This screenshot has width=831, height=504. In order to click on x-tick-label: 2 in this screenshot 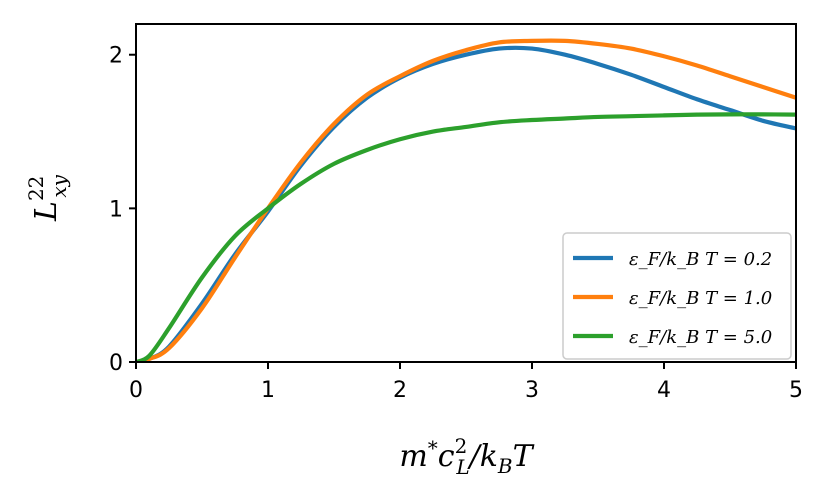, I will do `click(400, 390)`.